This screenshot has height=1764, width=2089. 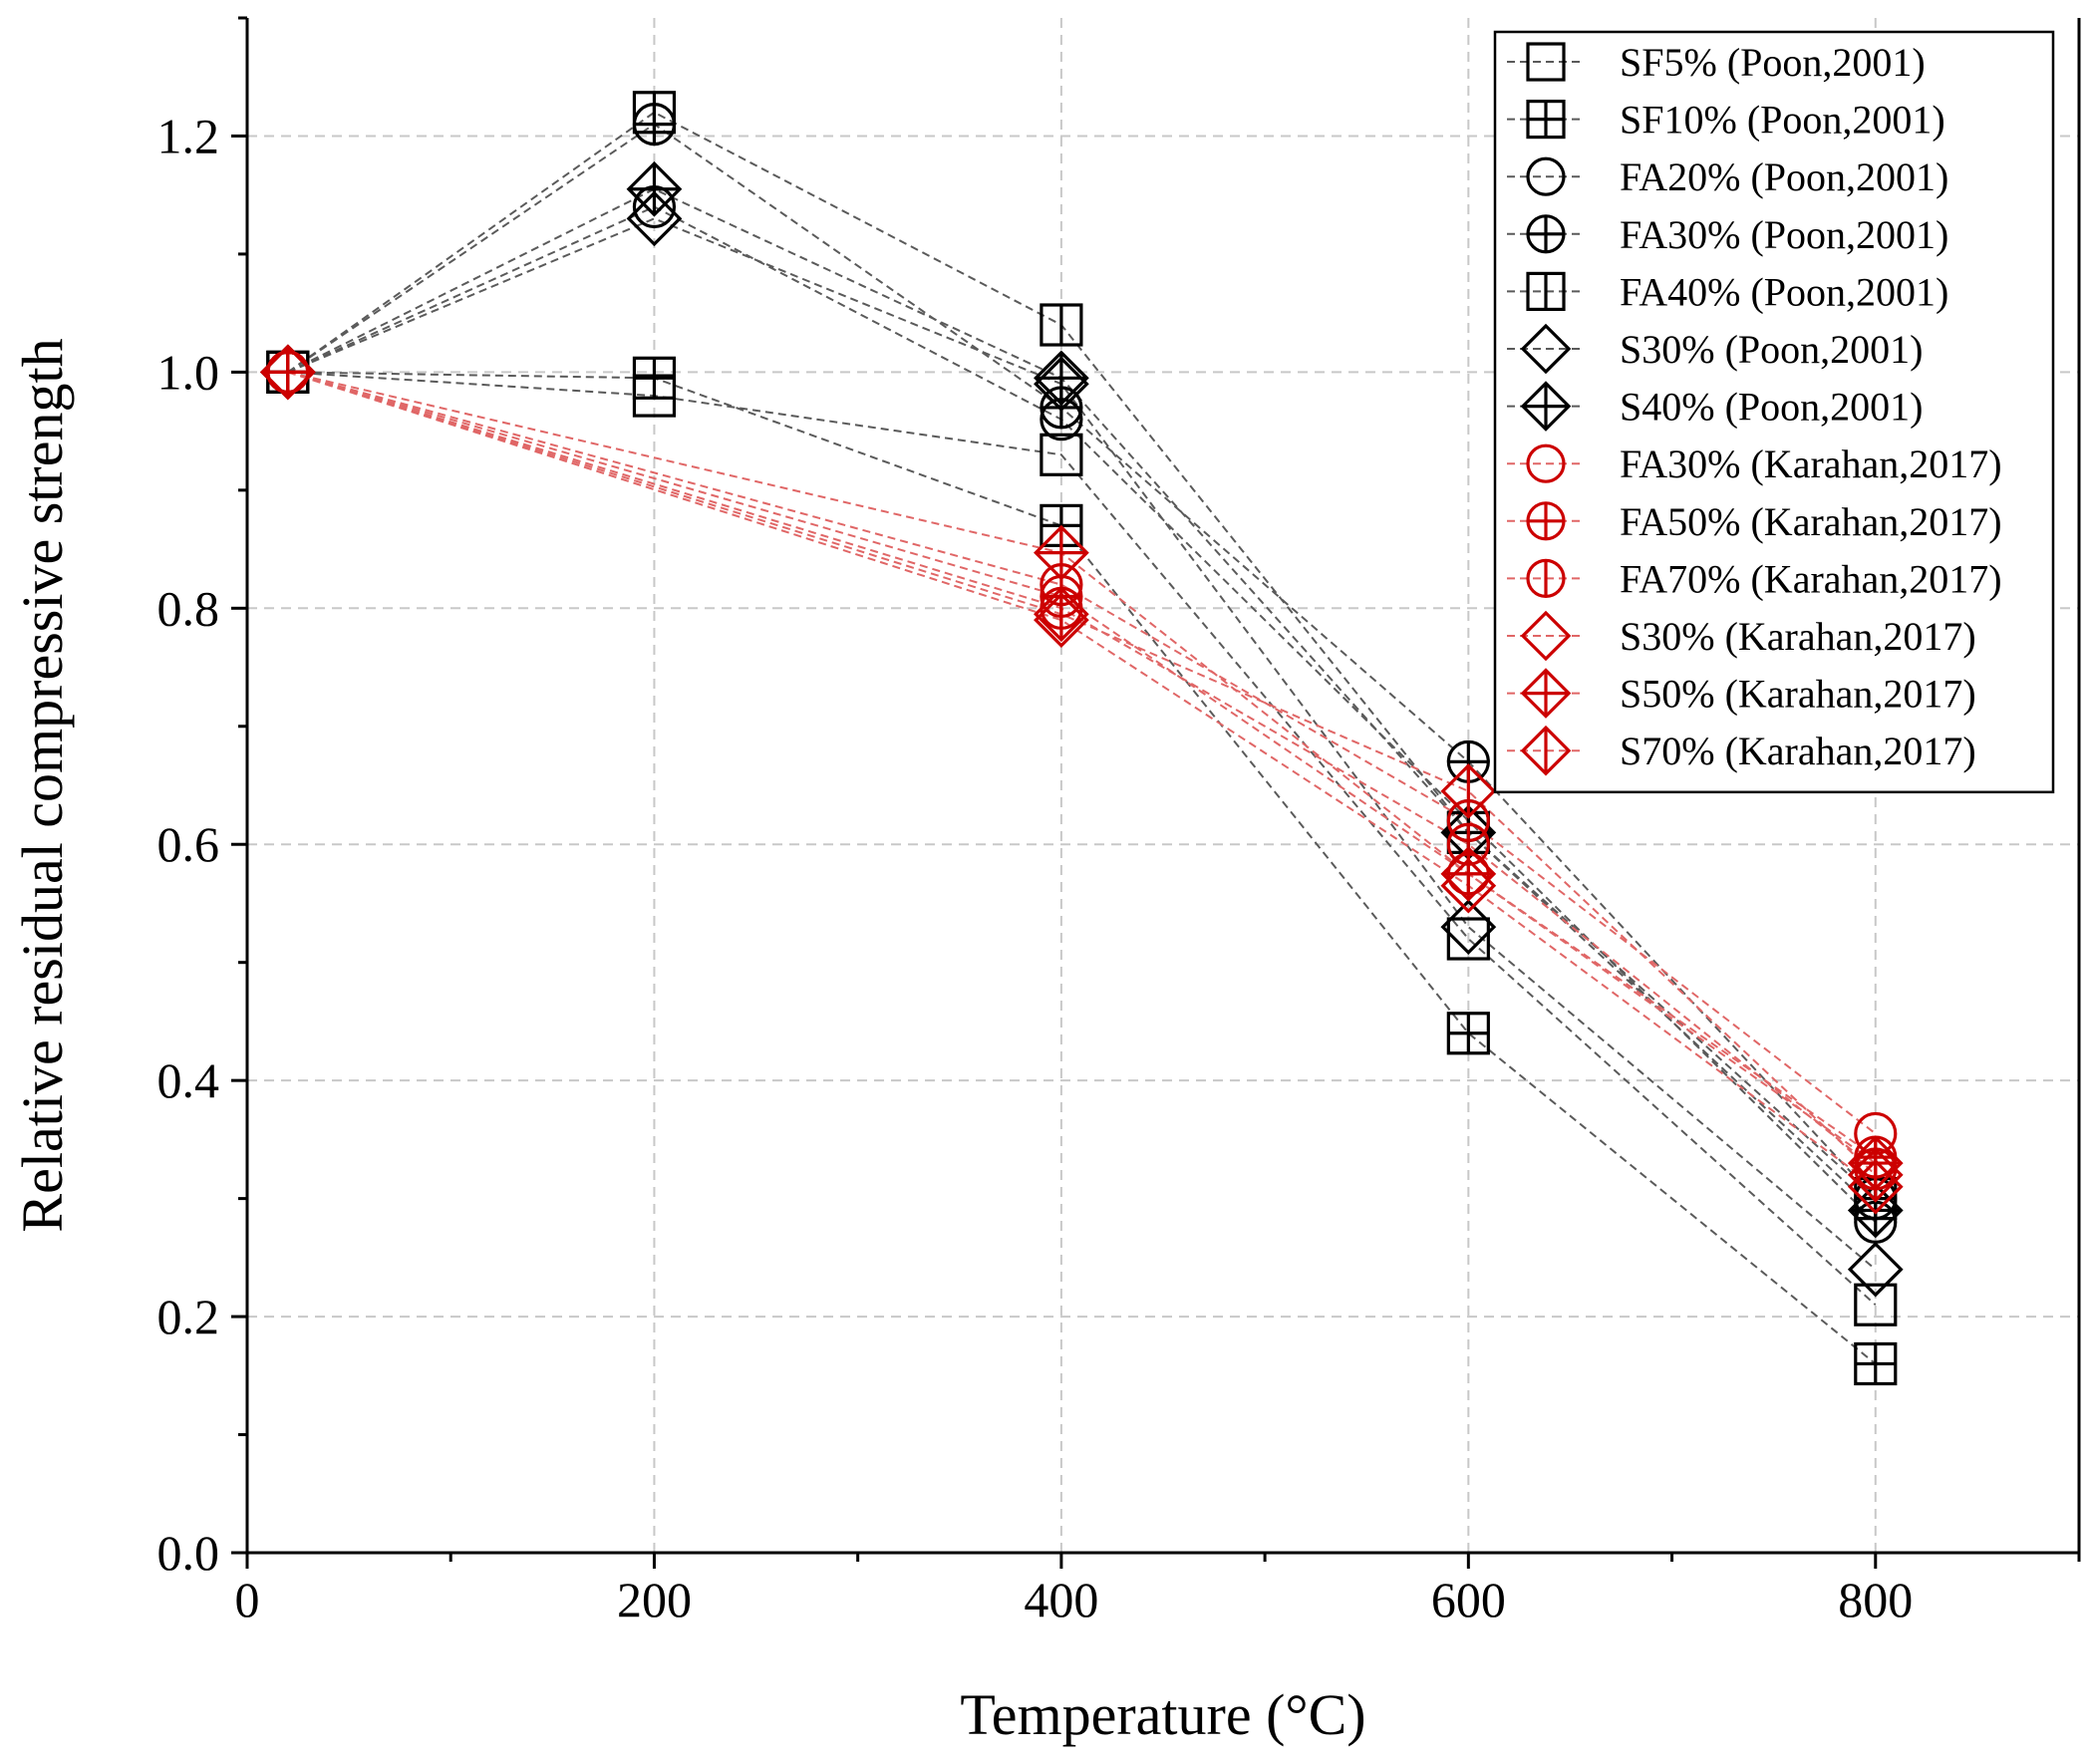 What do you see at coordinates (1784, 176) in the screenshot?
I see `legend-label: FA20% (Poon,2001)` at bounding box center [1784, 176].